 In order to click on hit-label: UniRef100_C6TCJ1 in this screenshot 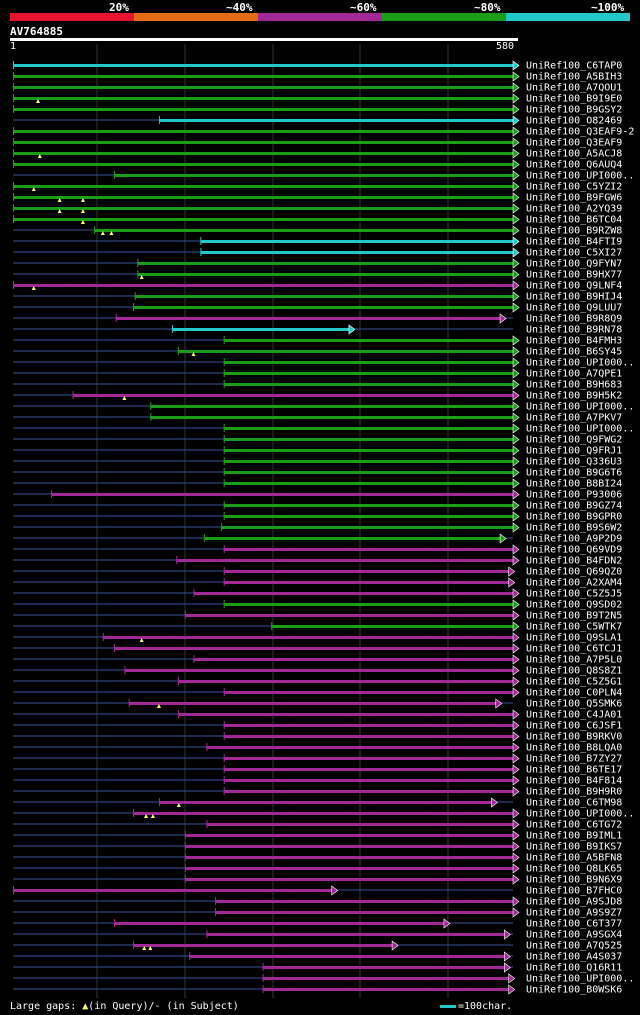, I will do `click(574, 649)`.